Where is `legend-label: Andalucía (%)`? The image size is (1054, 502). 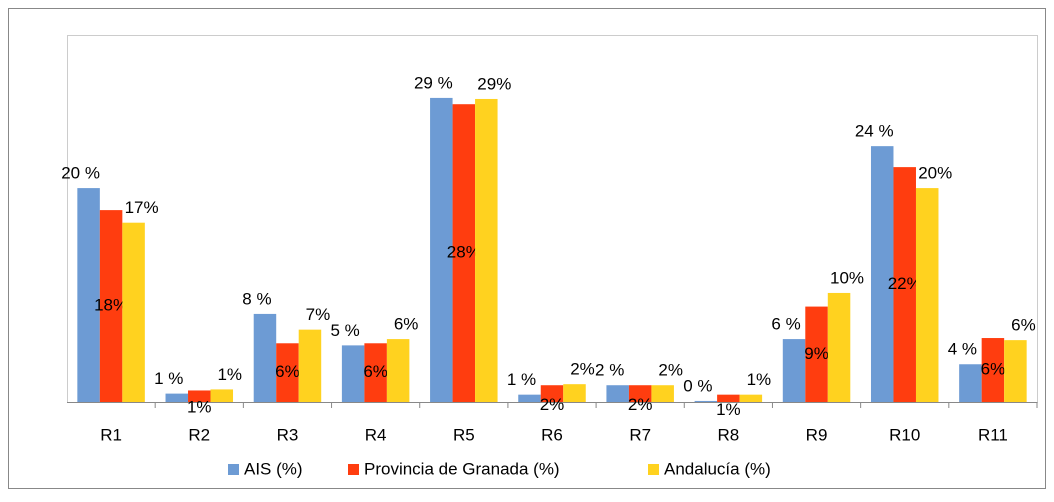
legend-label: Andalucía (%) is located at coordinates (717, 468).